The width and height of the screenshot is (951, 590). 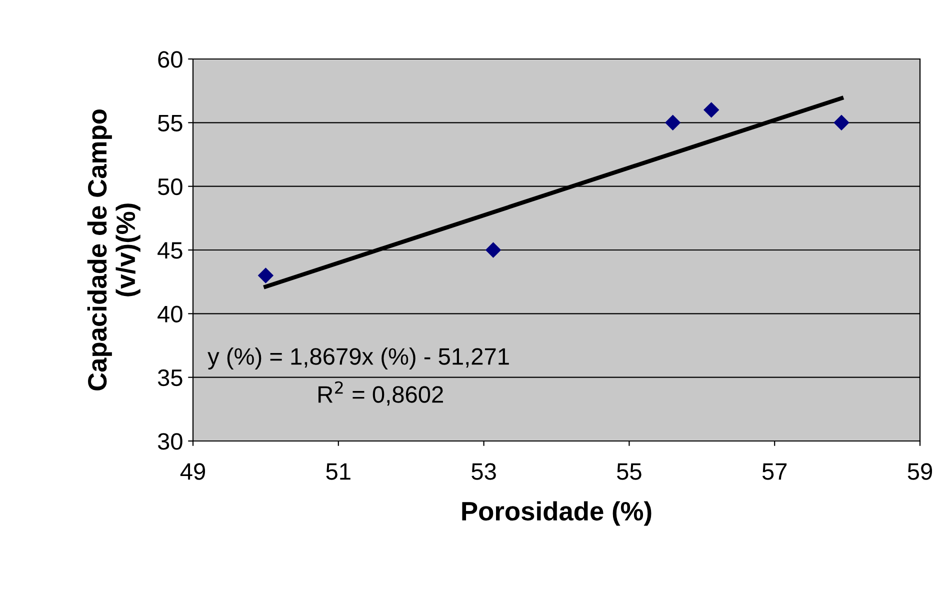 I want to click on x-tick-label: 53, so click(x=484, y=471).